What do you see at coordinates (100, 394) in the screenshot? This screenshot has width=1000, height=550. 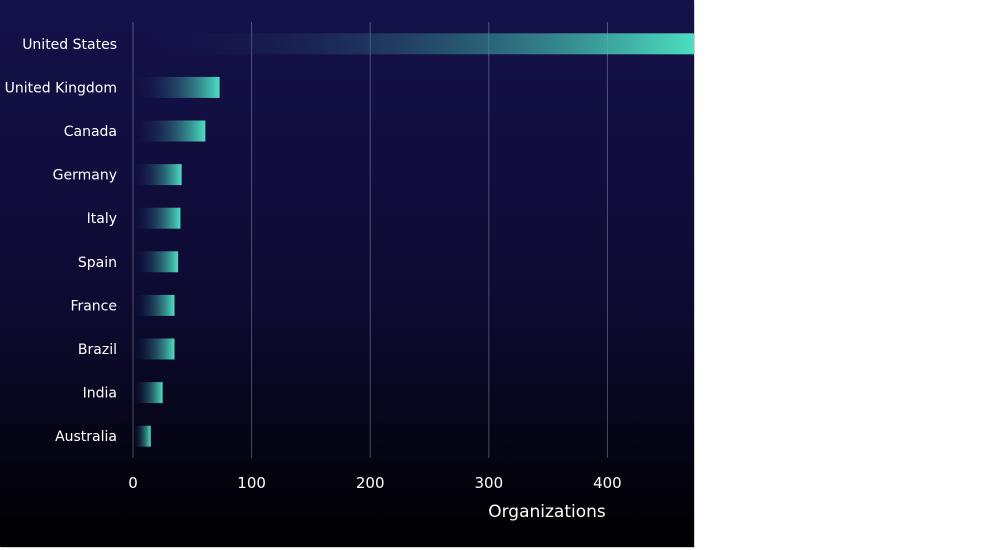 I see `category-label-india: India` at bounding box center [100, 394].